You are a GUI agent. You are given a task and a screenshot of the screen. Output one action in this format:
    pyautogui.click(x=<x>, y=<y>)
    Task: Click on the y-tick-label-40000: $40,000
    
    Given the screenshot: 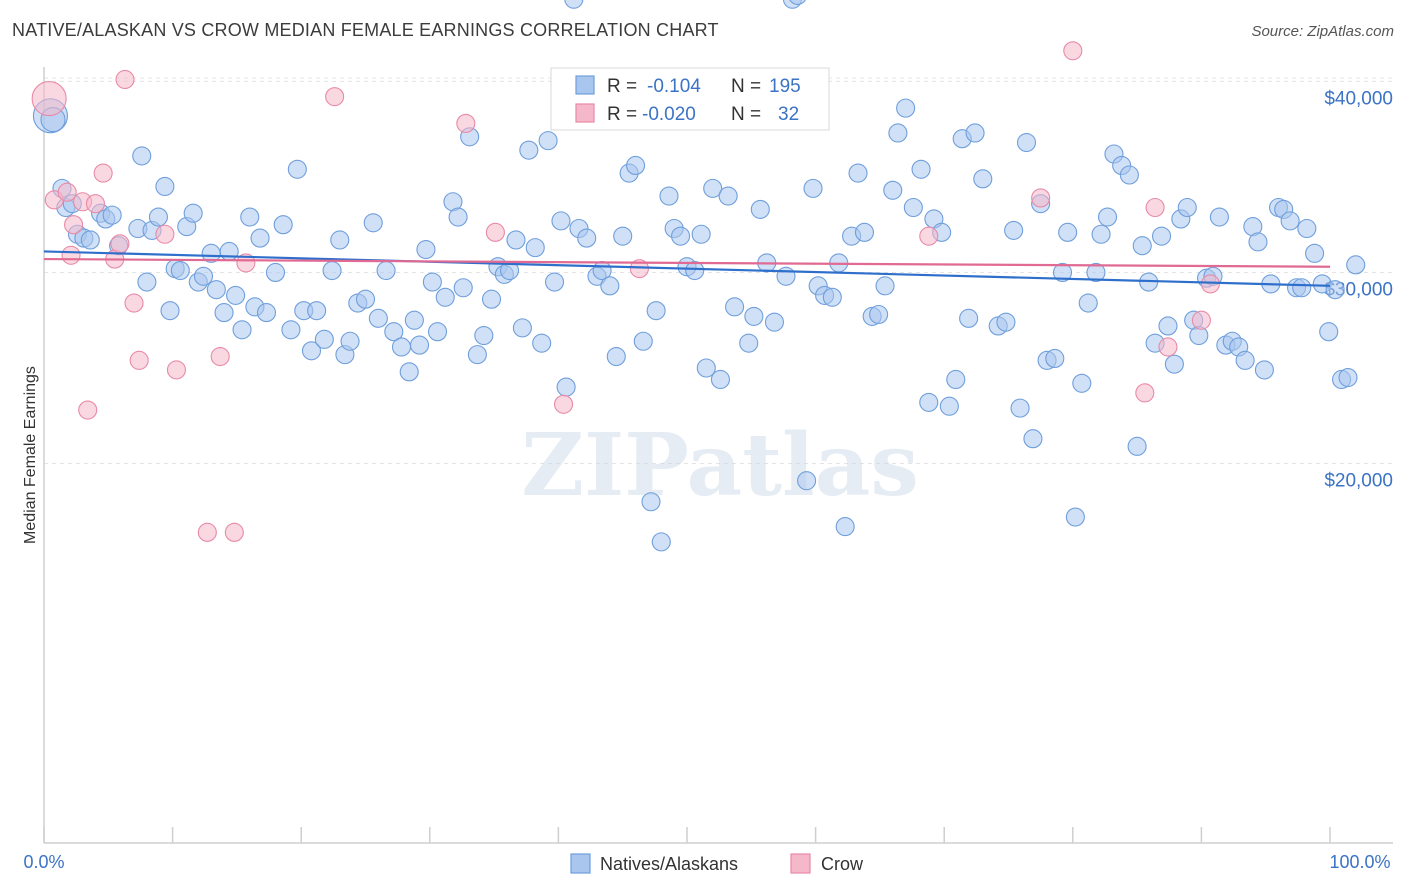 What is the action you would take?
    pyautogui.click(x=1358, y=98)
    